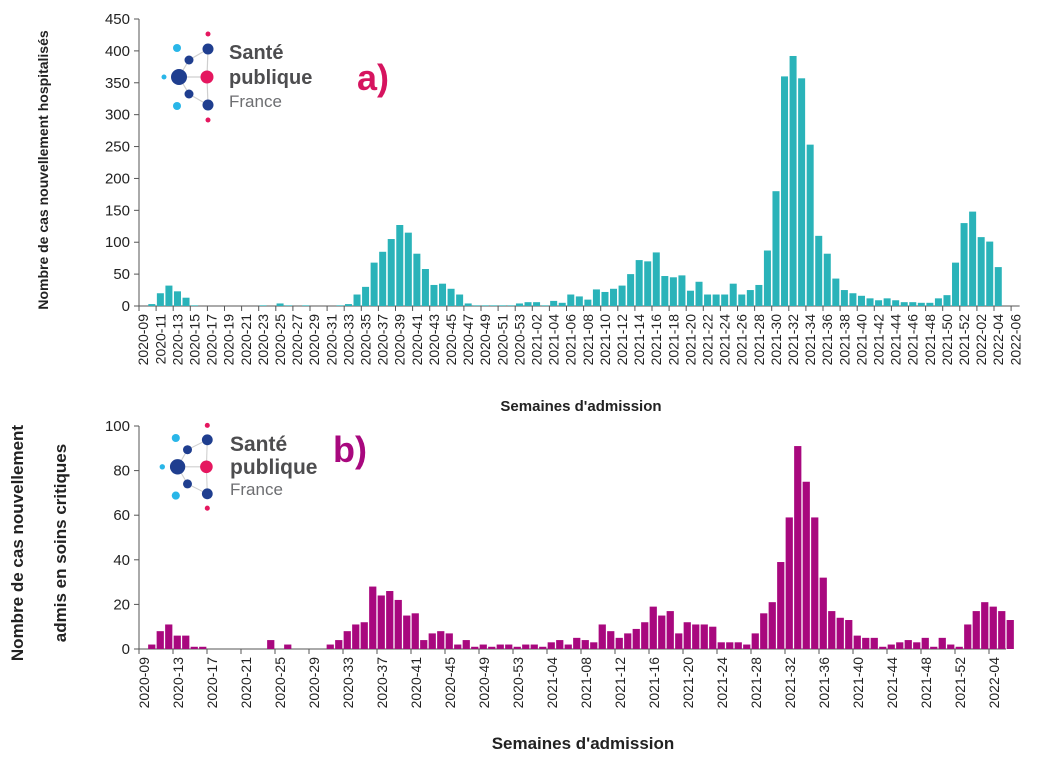  What do you see at coordinates (756, 683) in the screenshot?
I see `x-tick-label: 2021-28` at bounding box center [756, 683].